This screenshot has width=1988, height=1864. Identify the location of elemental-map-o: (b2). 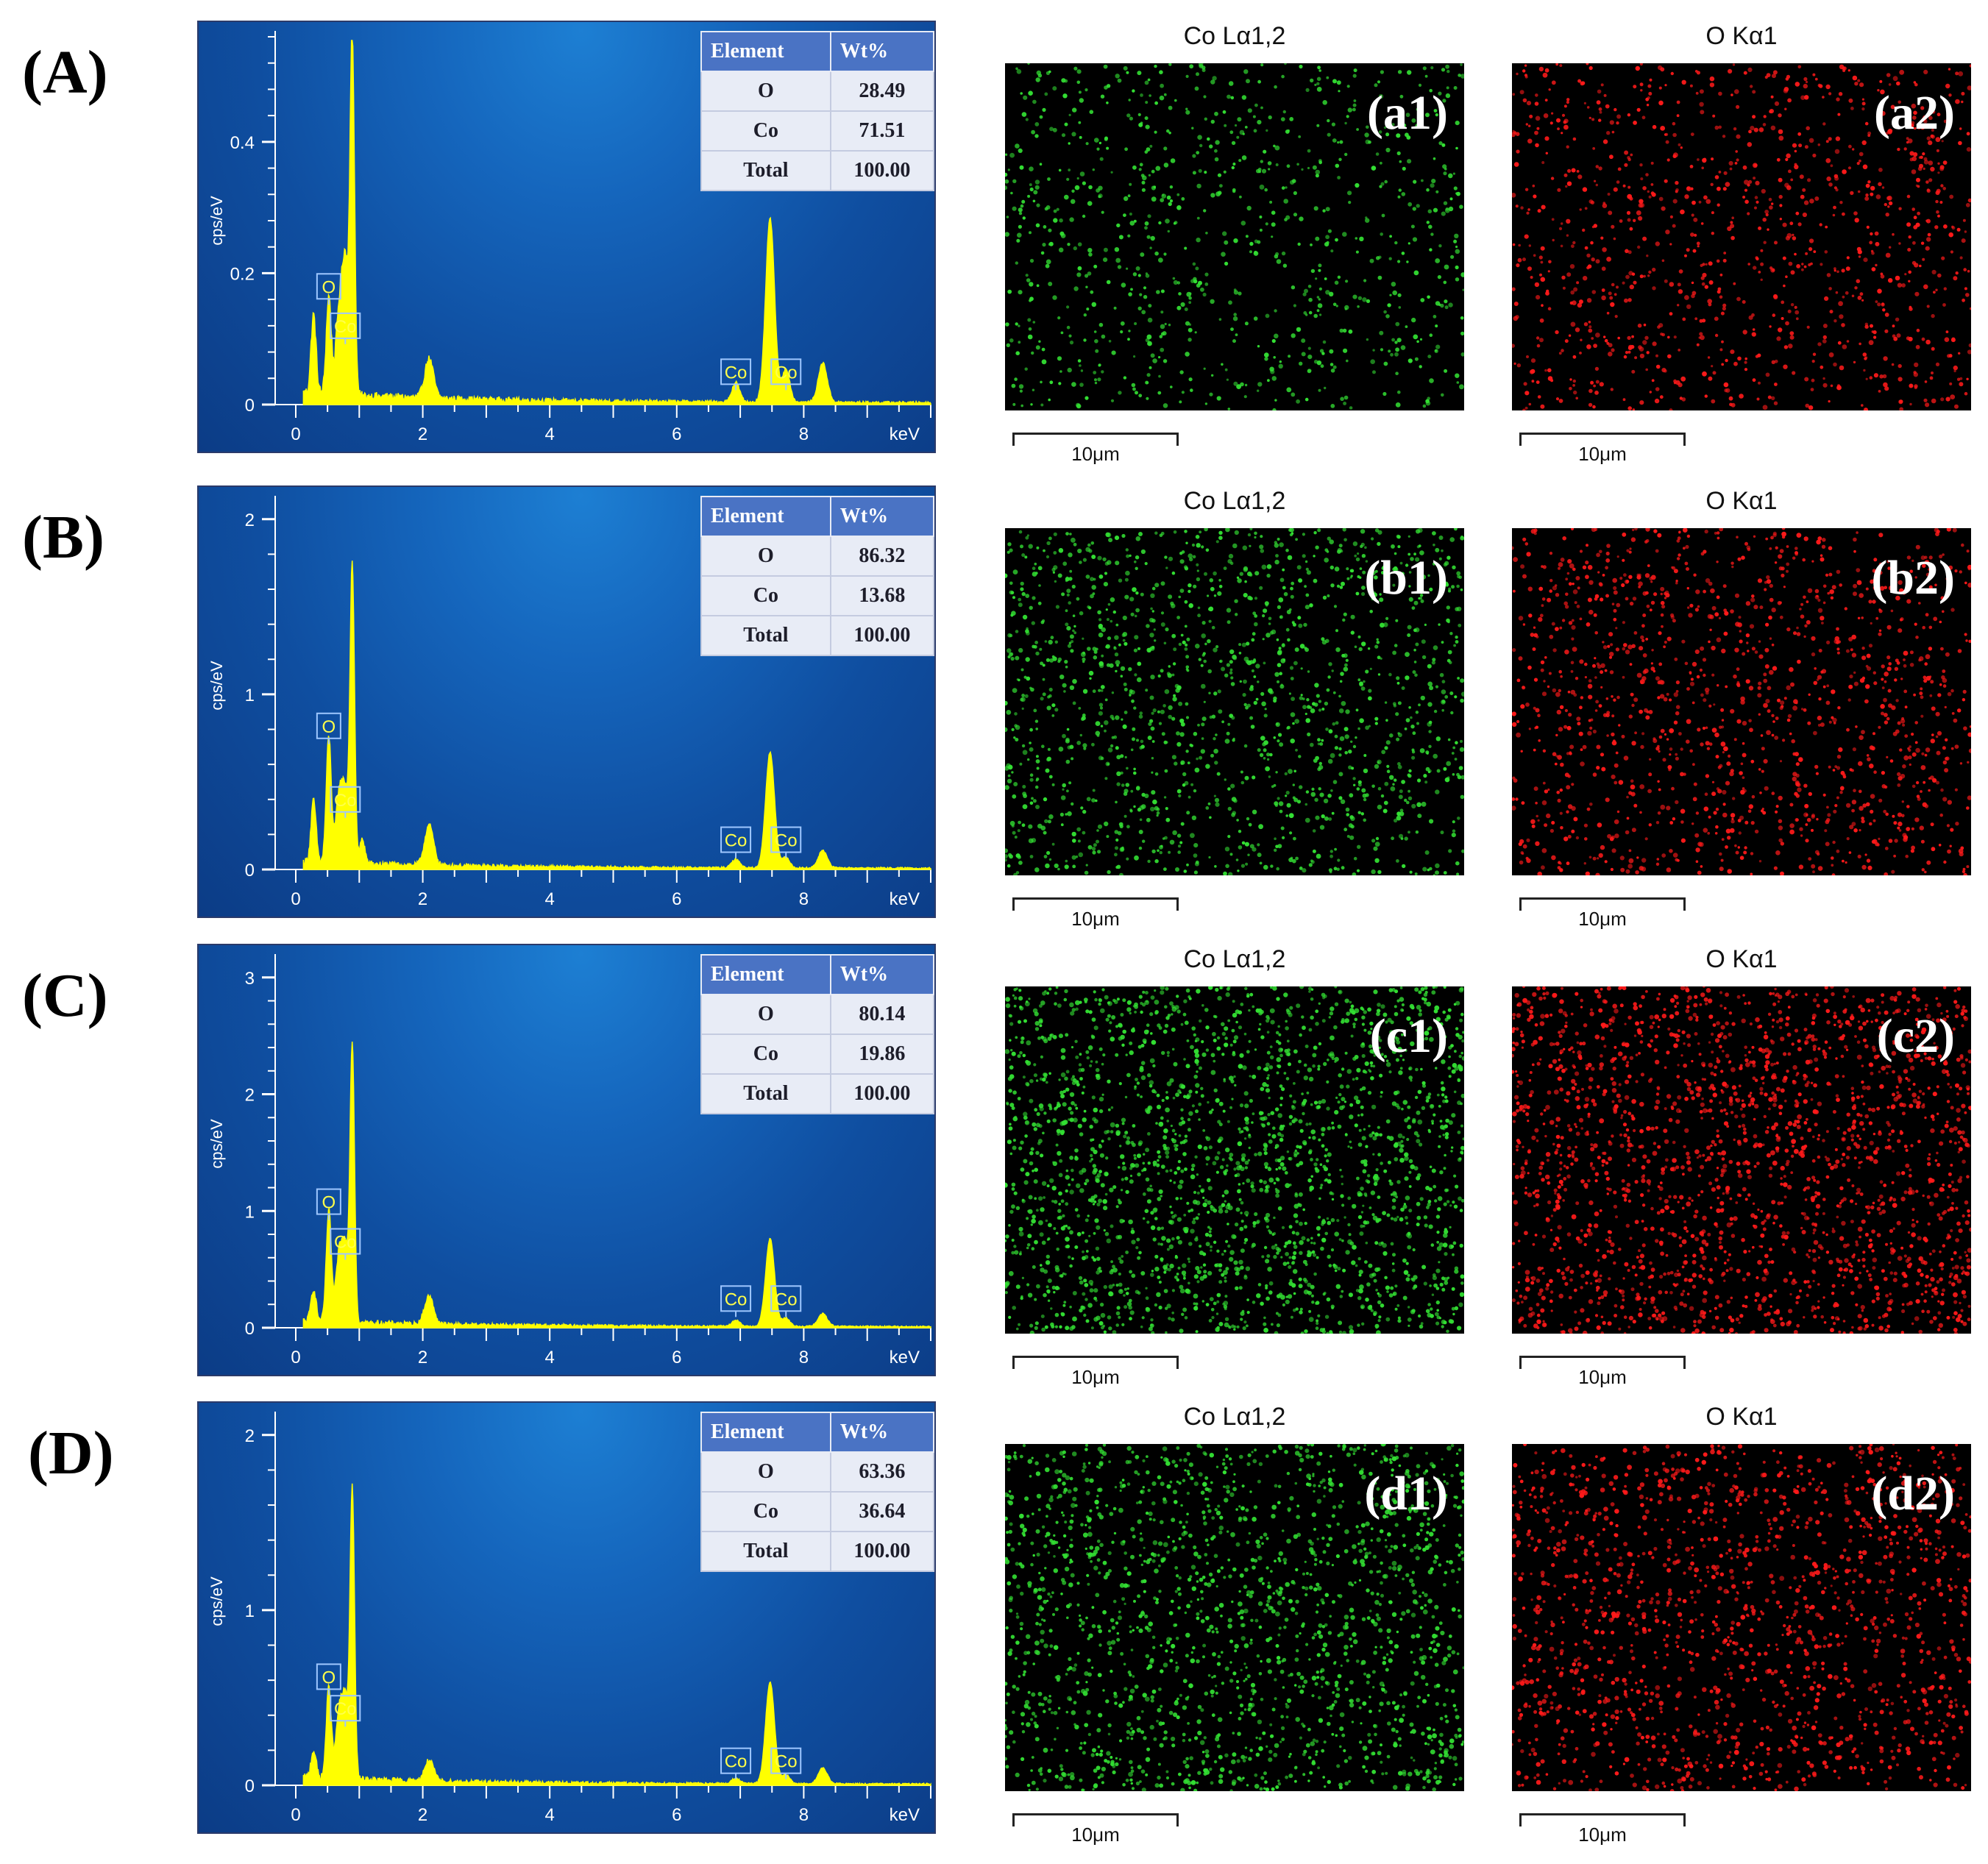
(1741, 702).